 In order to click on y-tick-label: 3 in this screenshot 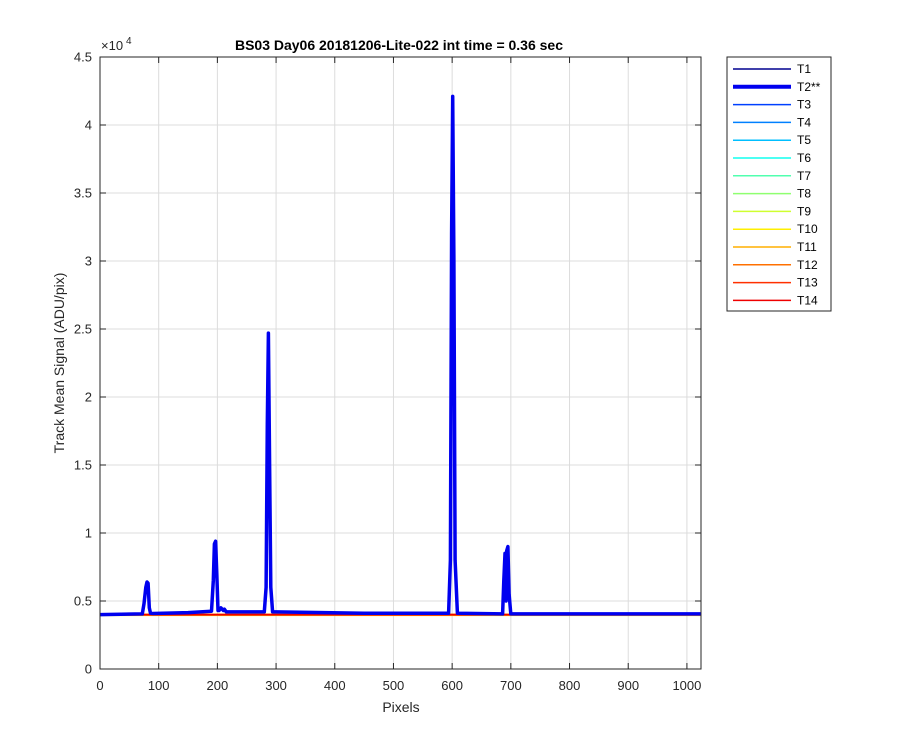, I will do `click(88, 261)`.